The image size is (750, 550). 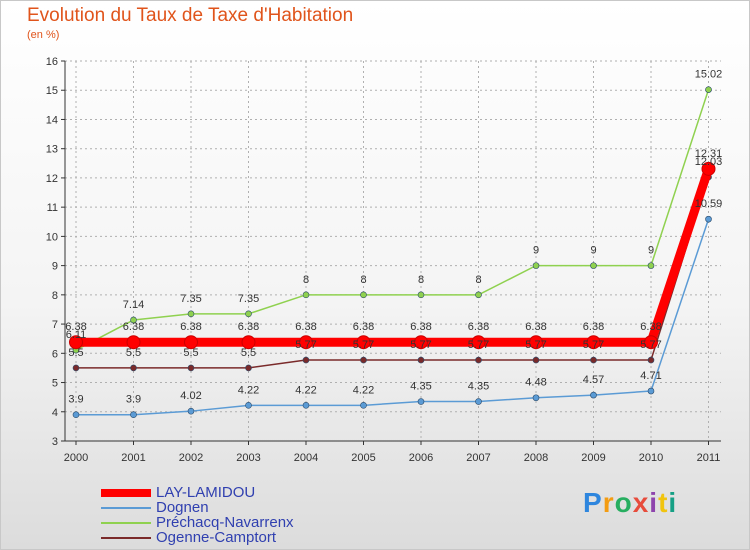 I want to click on data-label-dognen: 4.71, so click(x=650, y=376).